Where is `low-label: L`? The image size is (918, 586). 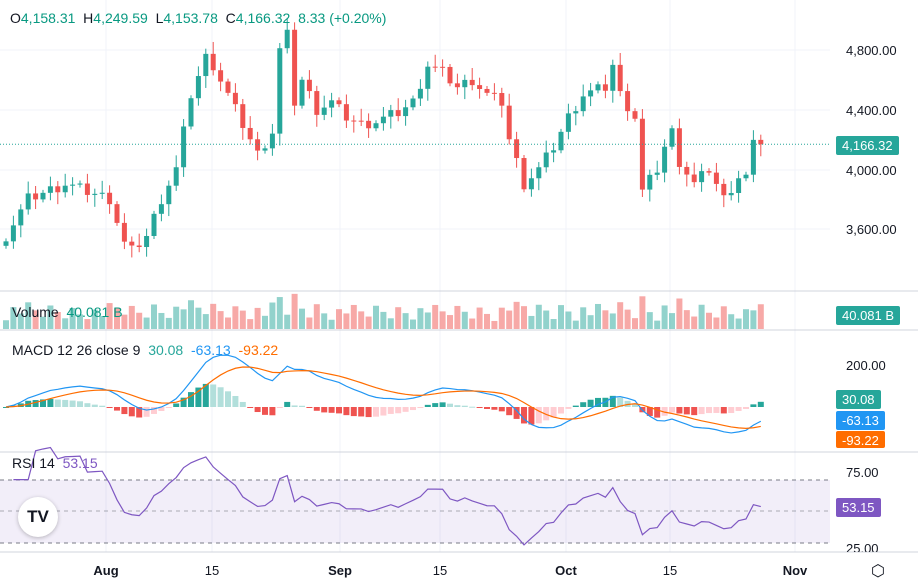
low-label: L is located at coordinates (159, 18).